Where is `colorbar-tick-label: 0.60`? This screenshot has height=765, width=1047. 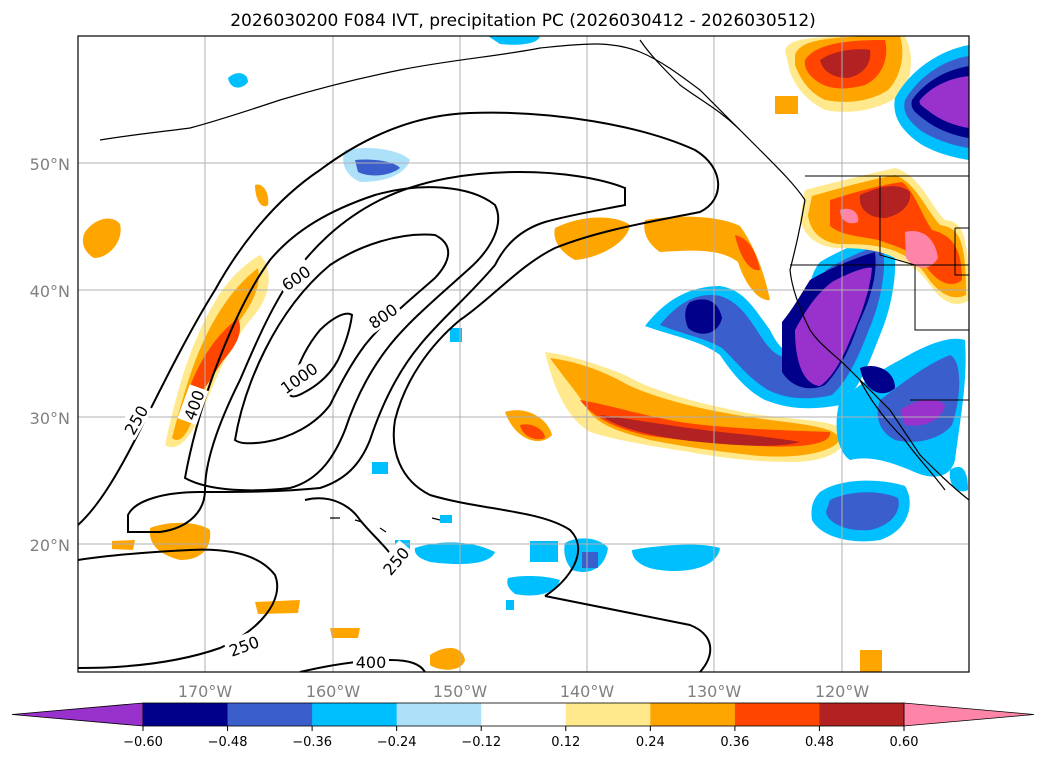 colorbar-tick-label: 0.60 is located at coordinates (904, 742).